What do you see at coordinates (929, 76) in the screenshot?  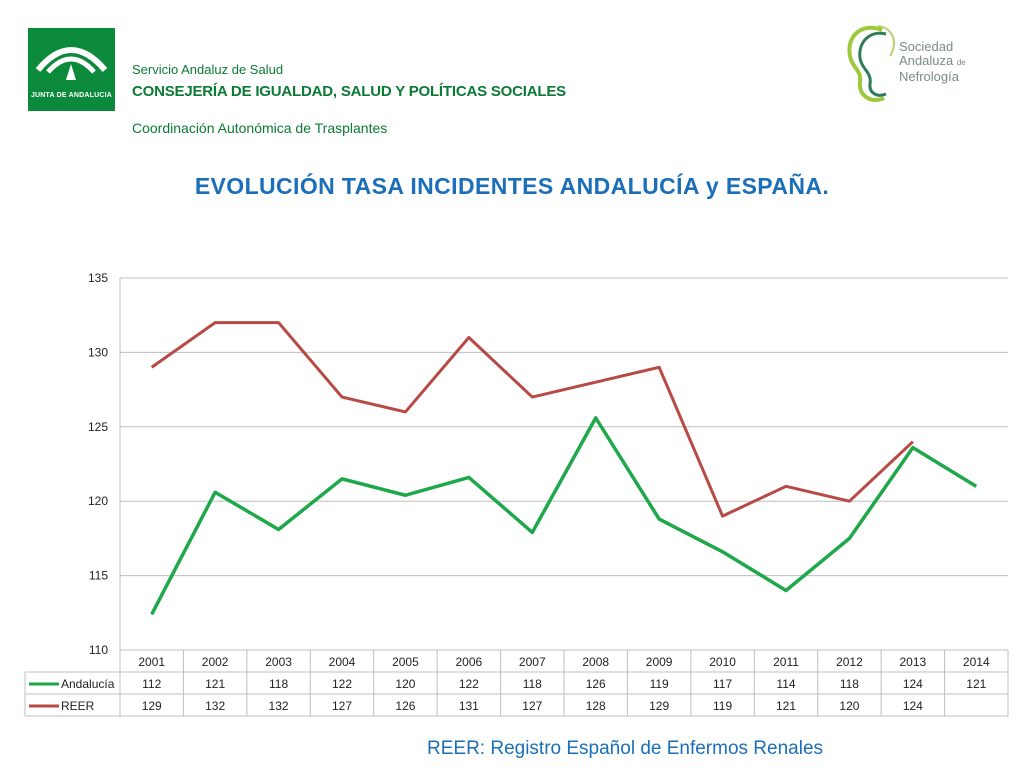 I see `sen-line-3: Nefrología` at bounding box center [929, 76].